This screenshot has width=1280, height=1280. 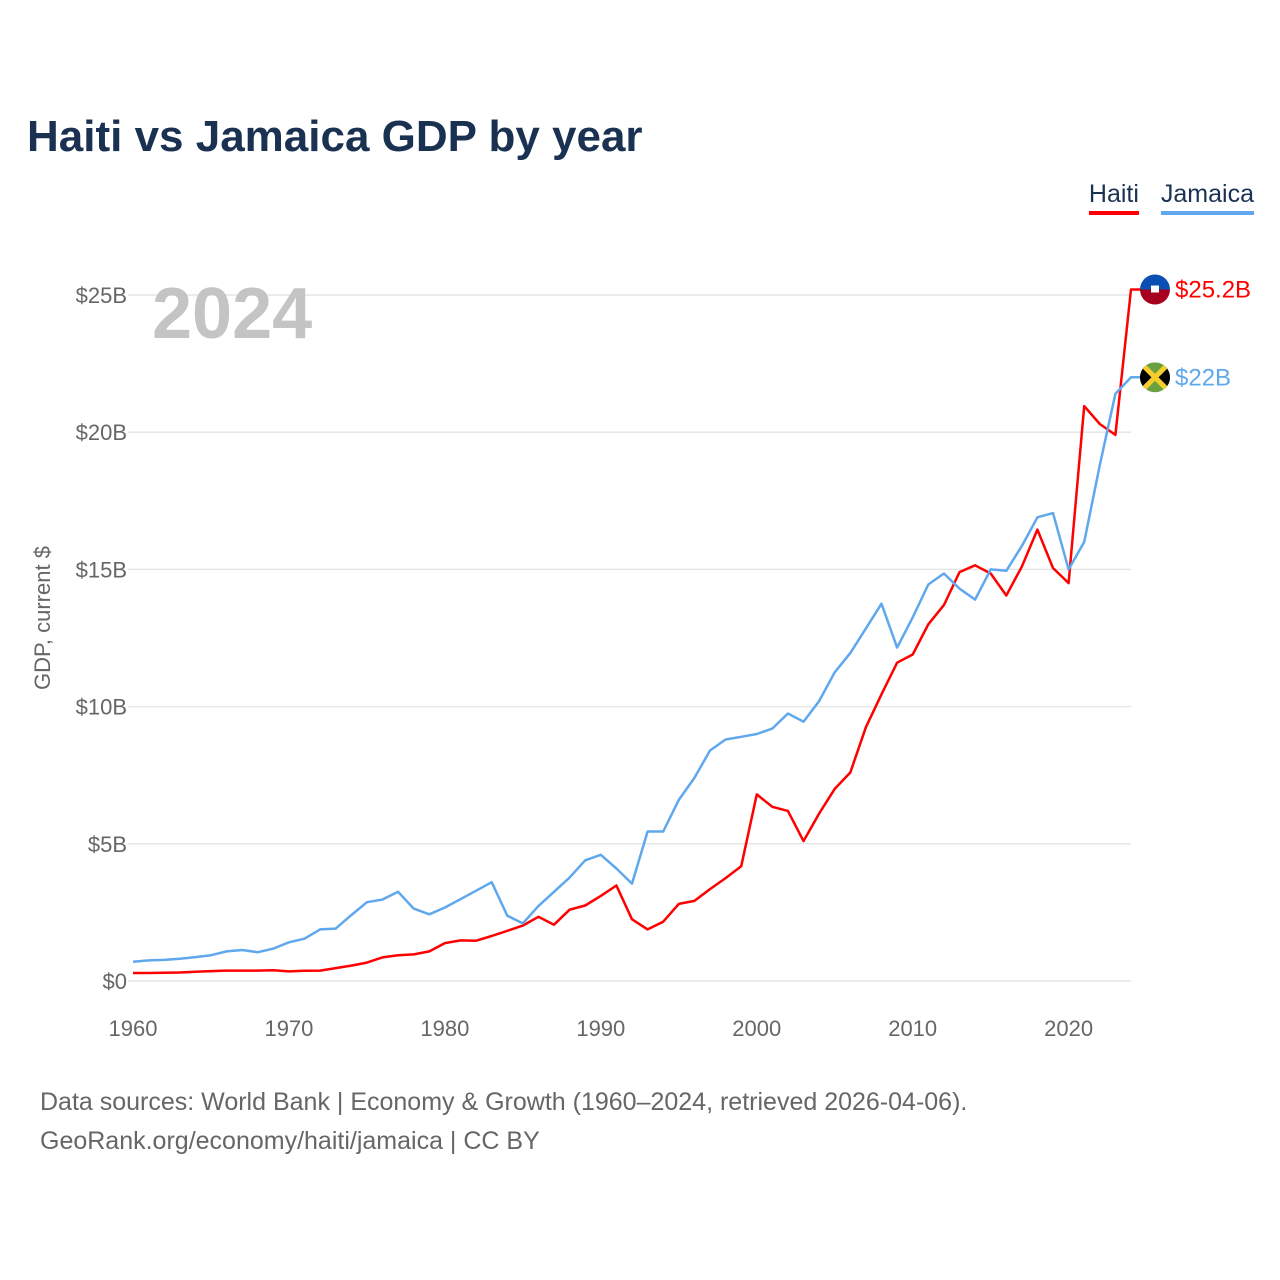 I want to click on y-axis-label: GDP, current $, so click(x=42, y=618).